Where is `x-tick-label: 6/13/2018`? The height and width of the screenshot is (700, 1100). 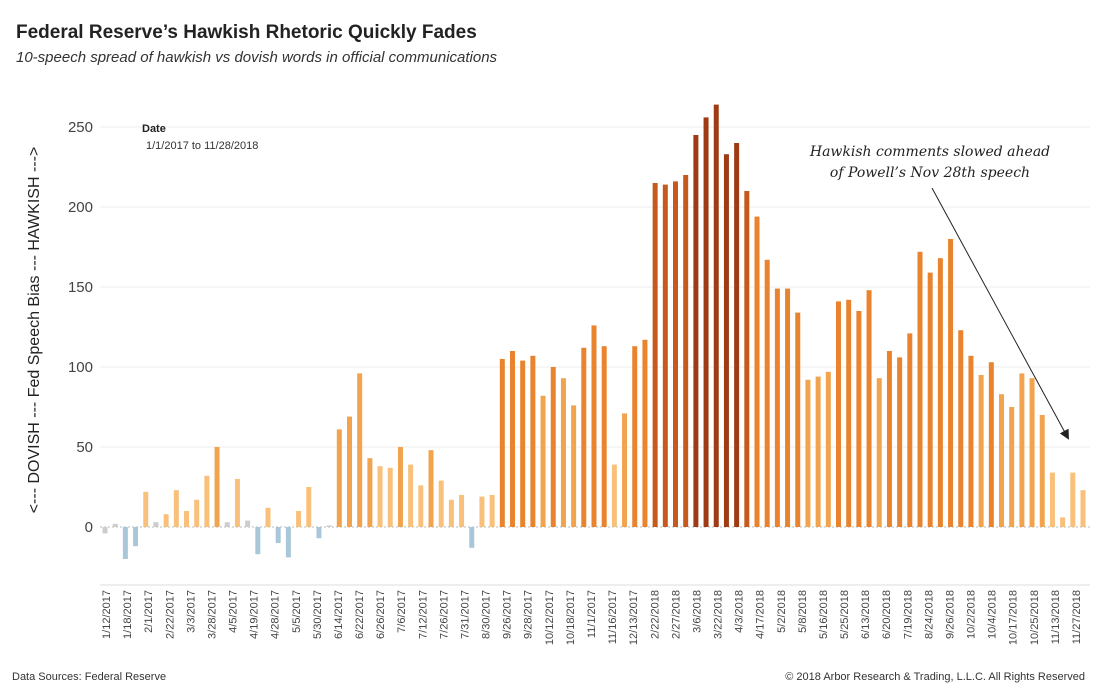
x-tick-label: 6/13/2018 is located at coordinates (866, 614).